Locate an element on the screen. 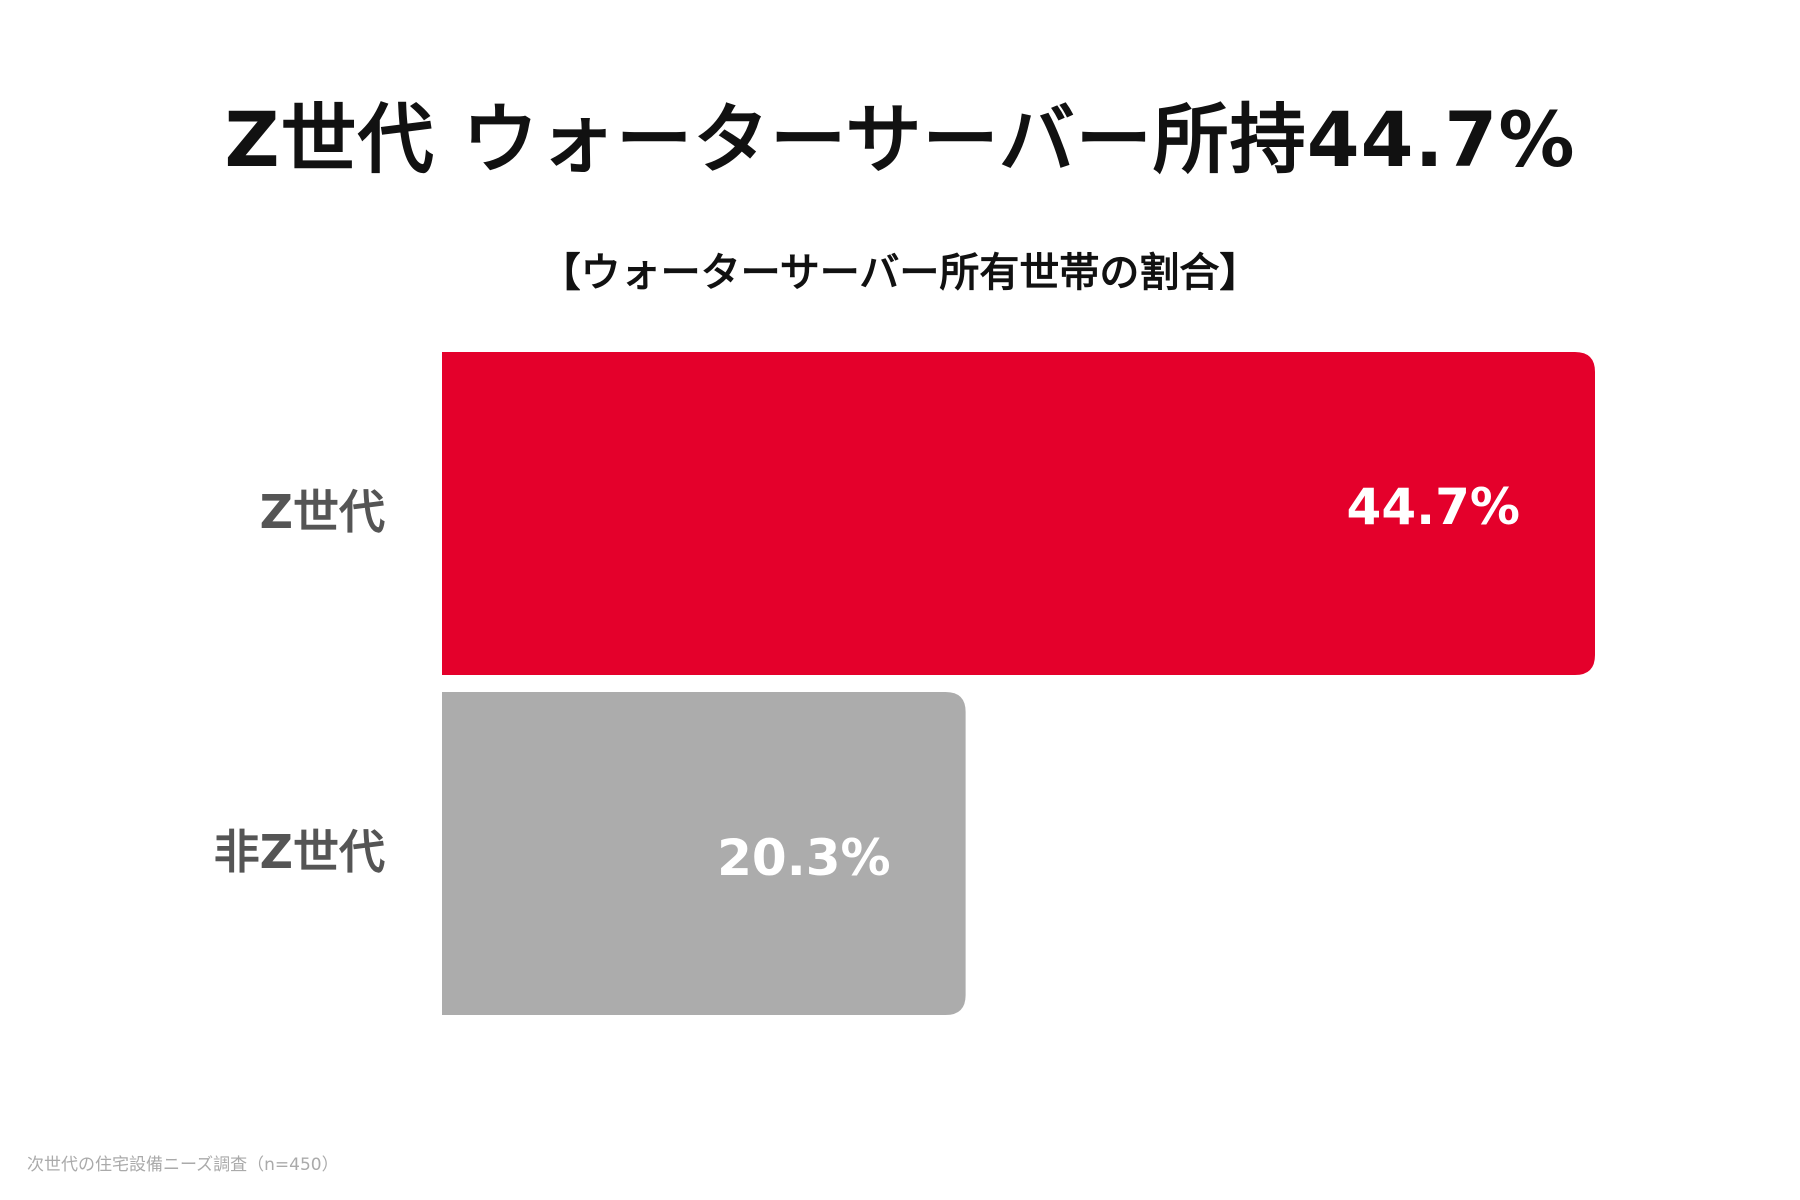 This screenshot has width=1800, height=1200. chart-title: Z世代 ウォーターサーバー所持44.7% is located at coordinates (900, 139).